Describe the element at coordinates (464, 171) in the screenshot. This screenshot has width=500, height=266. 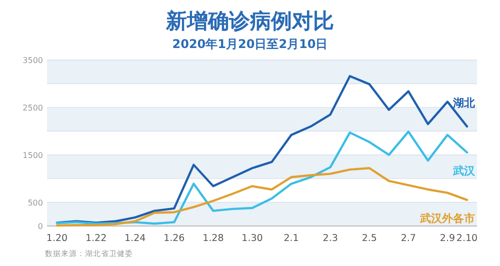
I see `series-label: 武汉` at that location.